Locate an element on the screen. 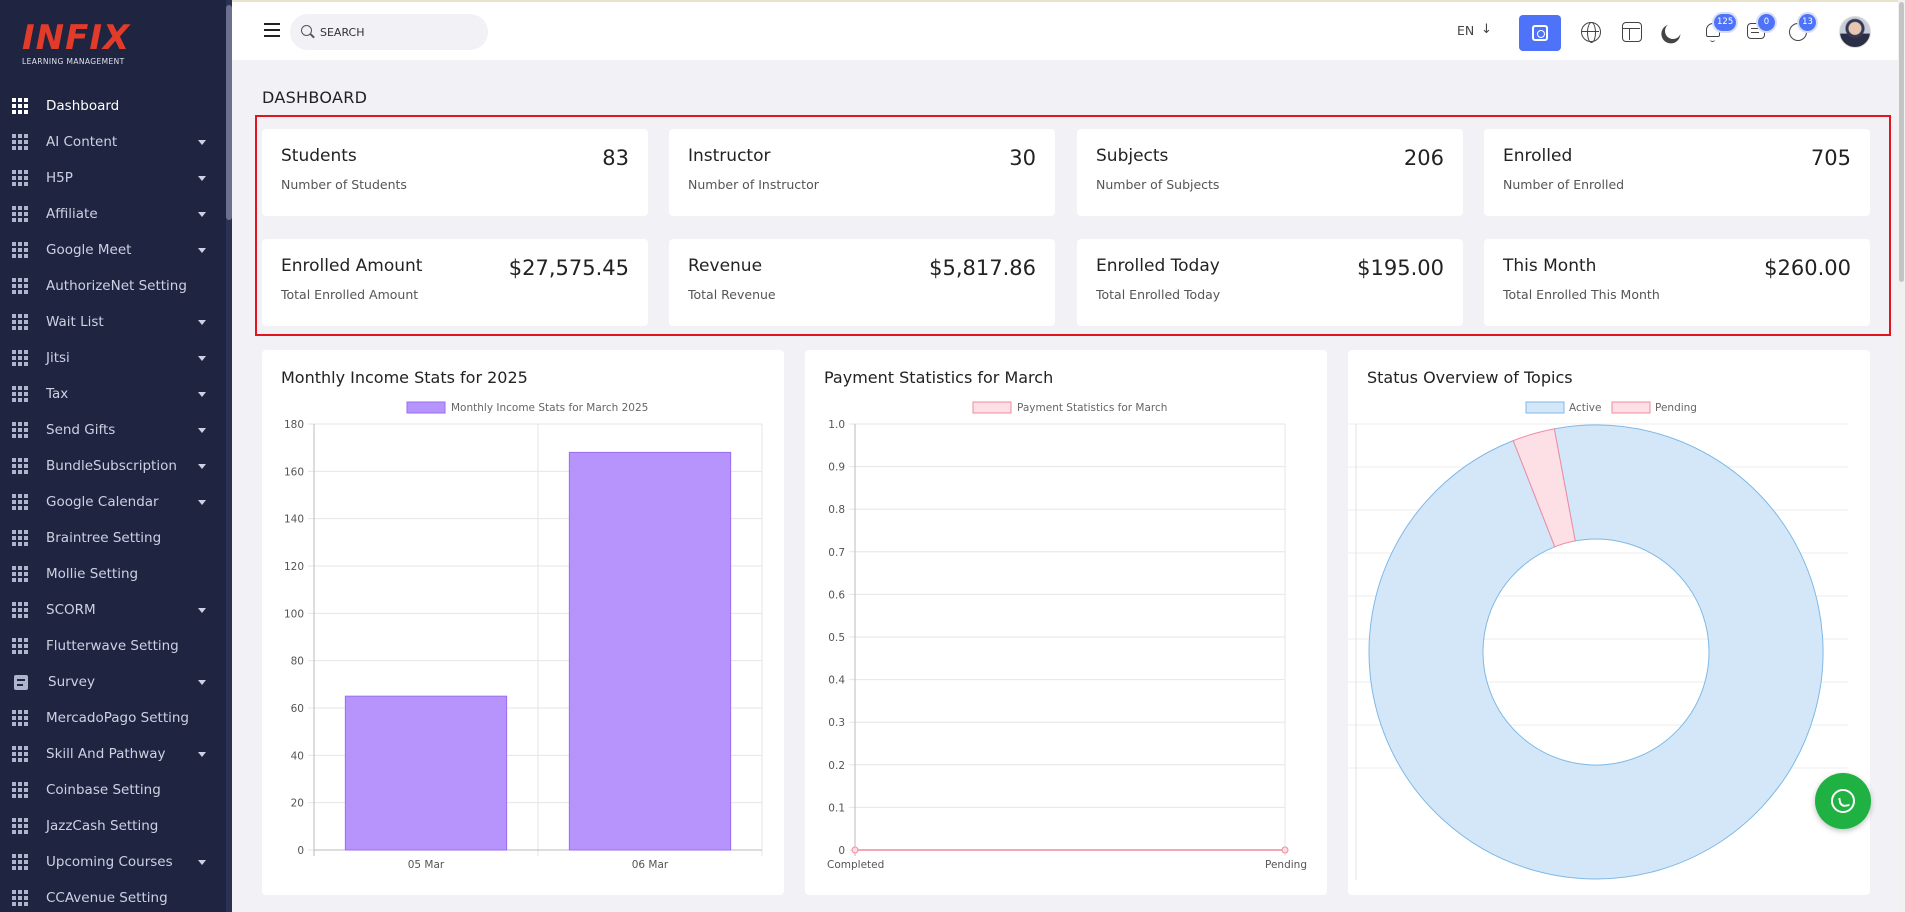 The height and width of the screenshot is (912, 1905). stat-sub: Number of Enrolled is located at coordinates (1564, 184).